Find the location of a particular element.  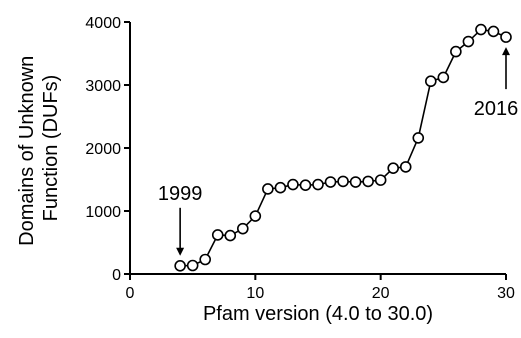

annotation-label: 2016 is located at coordinates (496, 109).